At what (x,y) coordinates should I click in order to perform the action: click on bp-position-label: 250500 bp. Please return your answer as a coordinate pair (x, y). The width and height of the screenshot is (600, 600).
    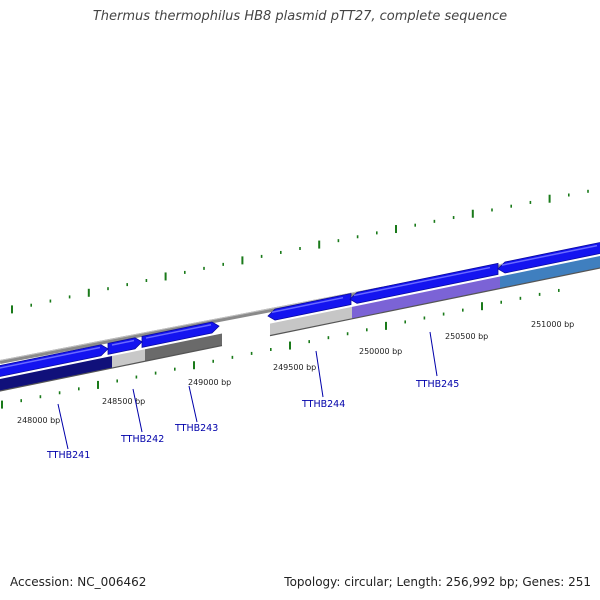
    Looking at the image, I should click on (466, 336).